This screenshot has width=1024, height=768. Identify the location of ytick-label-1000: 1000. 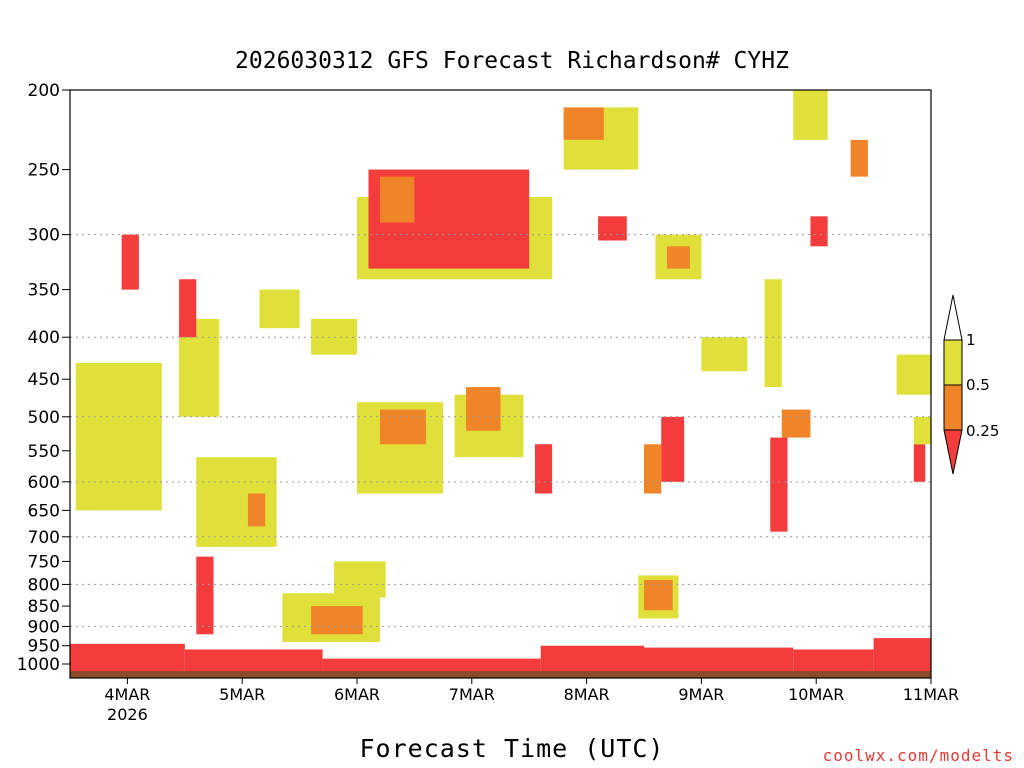
(38, 665).